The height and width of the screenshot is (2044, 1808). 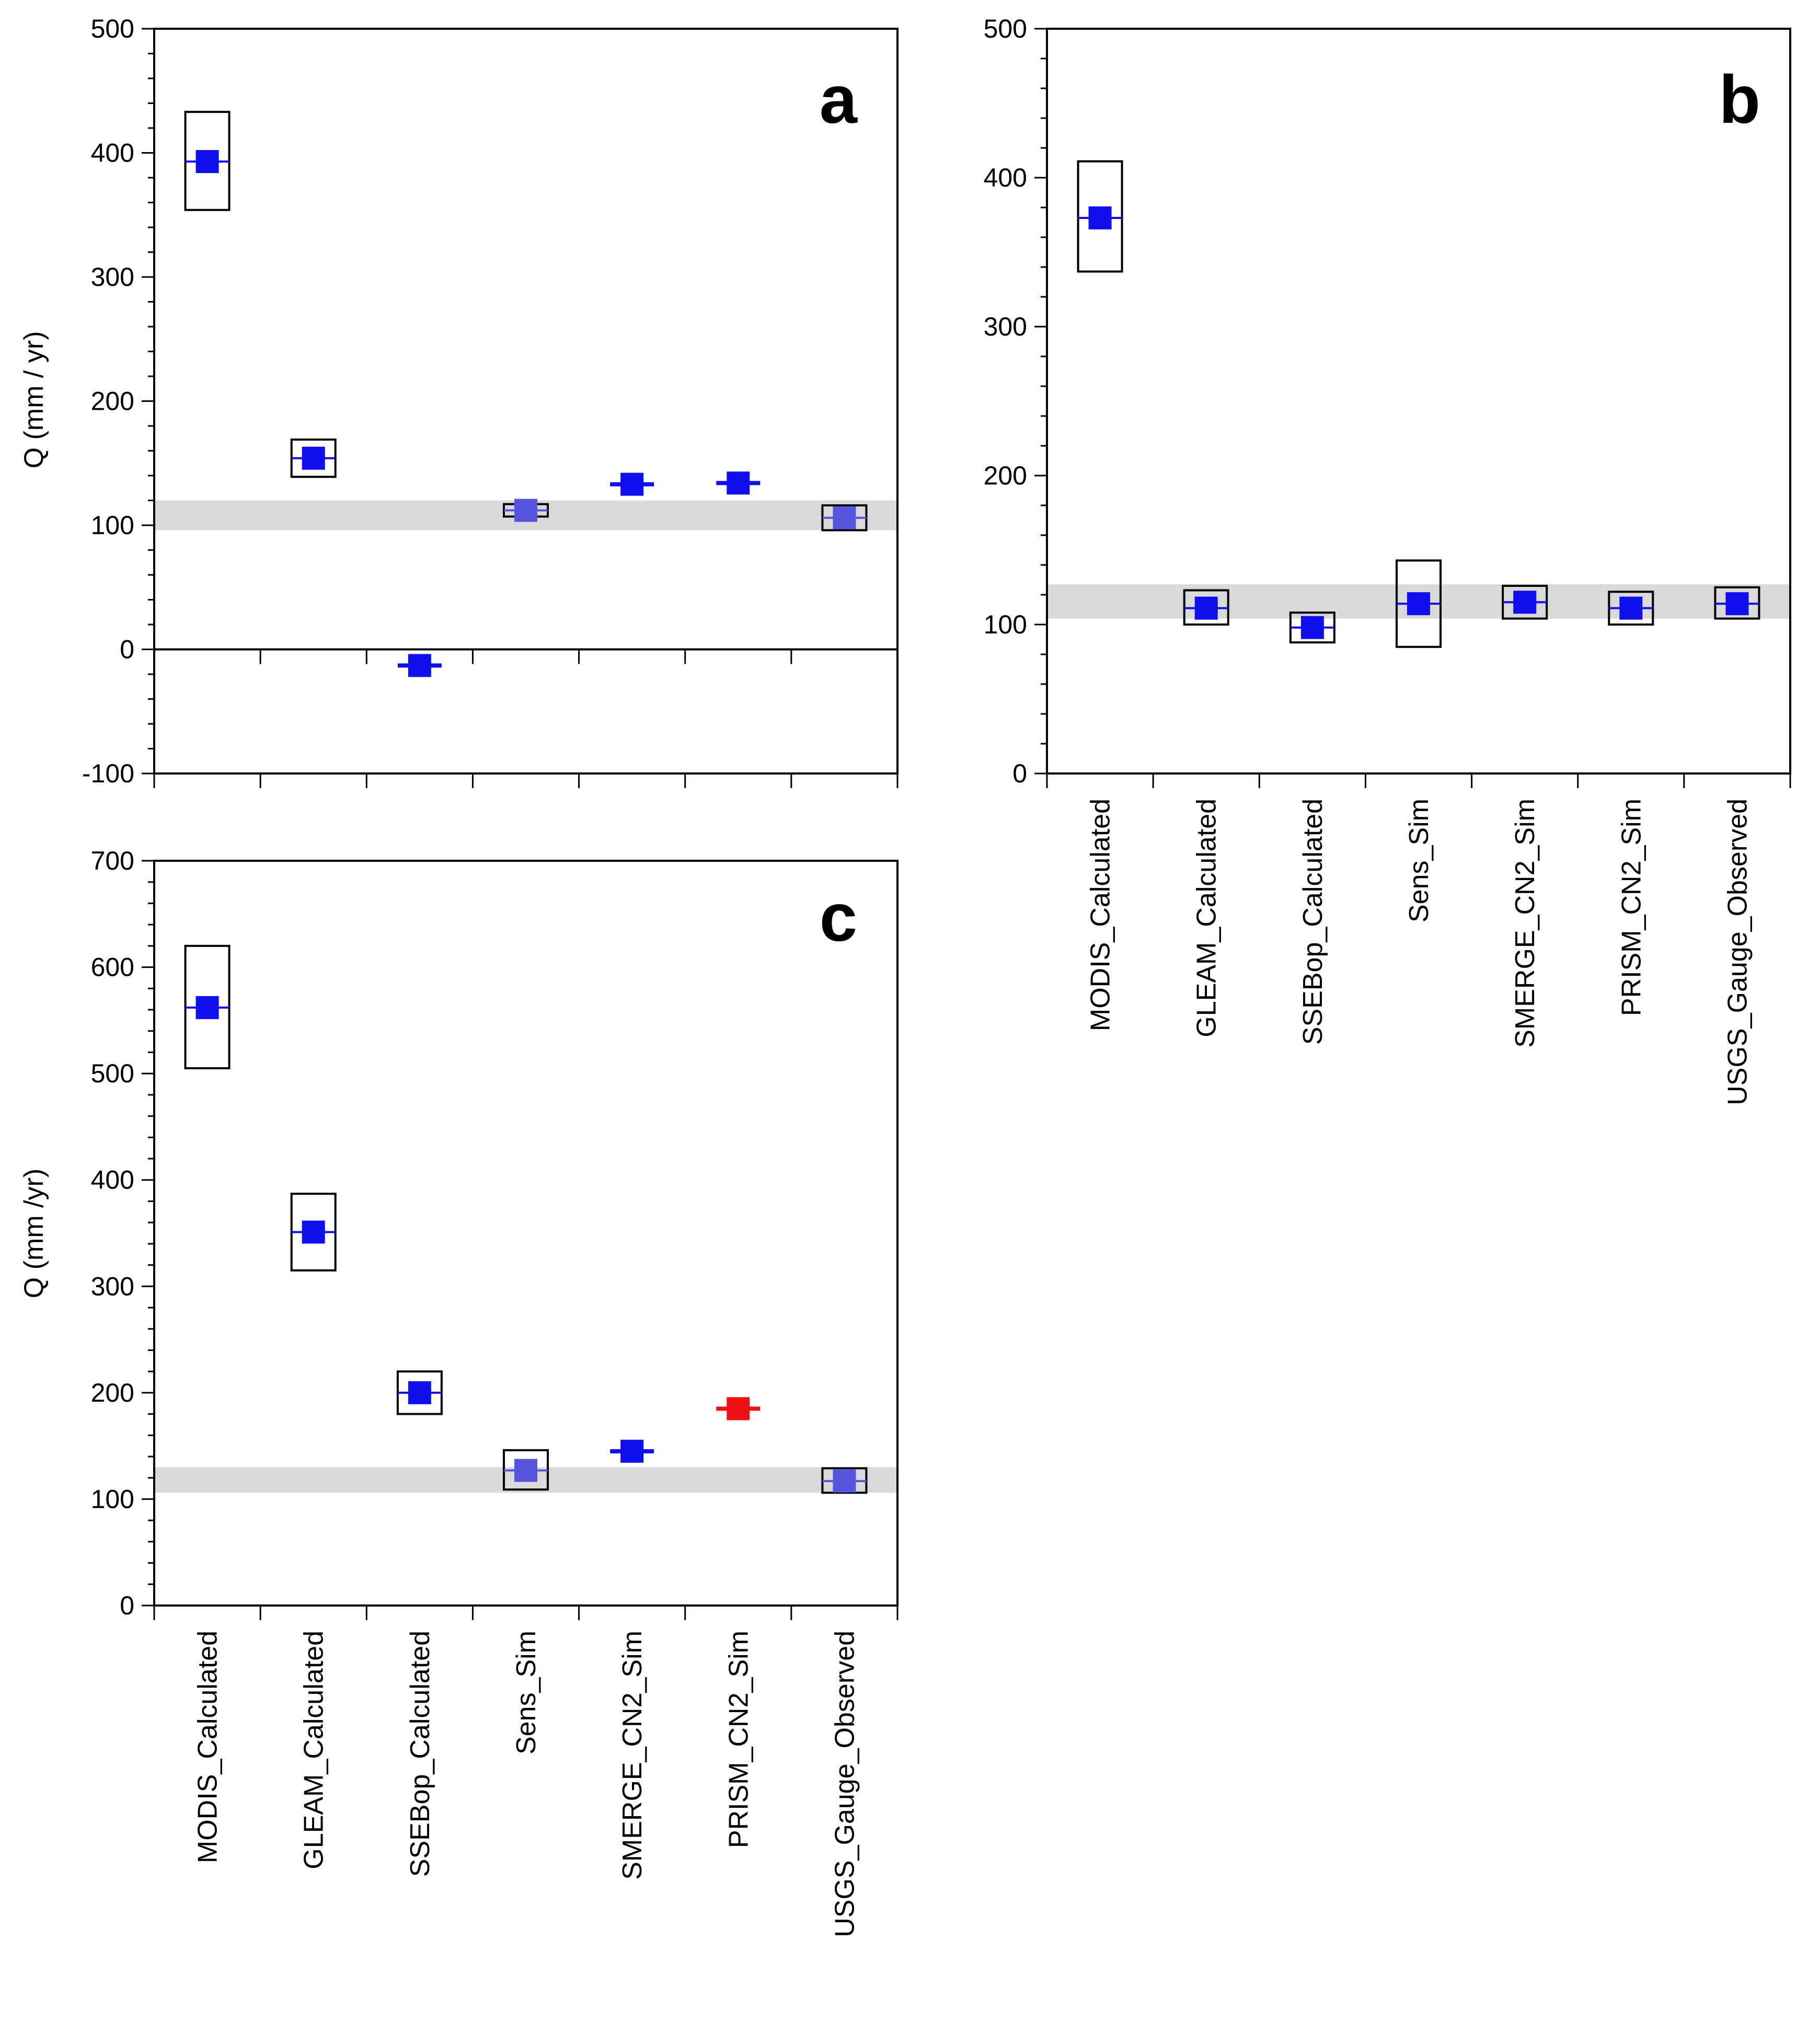 I want to click on y-tick-label: -100, so click(x=108, y=773).